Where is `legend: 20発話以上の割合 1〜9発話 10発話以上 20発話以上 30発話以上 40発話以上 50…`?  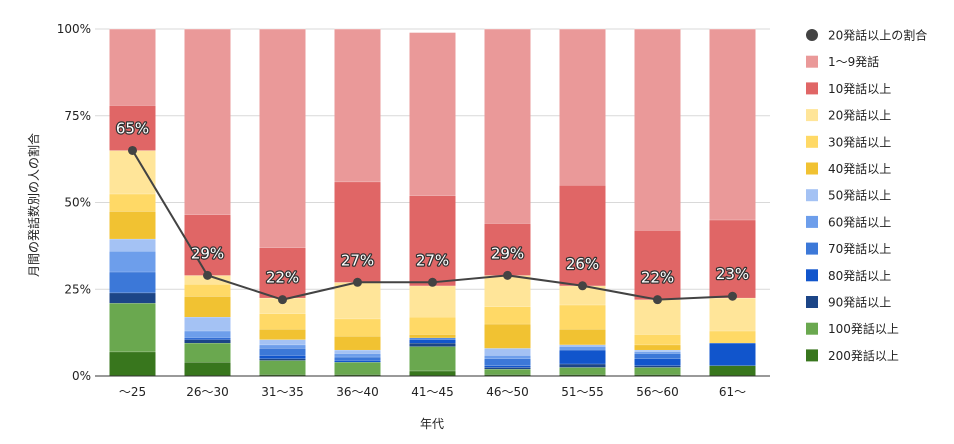 legend: 20発話以上の割合 1〜9発話 10発話以上 20発話以上 30発話以上 40発話以上 50… is located at coordinates (866, 195).